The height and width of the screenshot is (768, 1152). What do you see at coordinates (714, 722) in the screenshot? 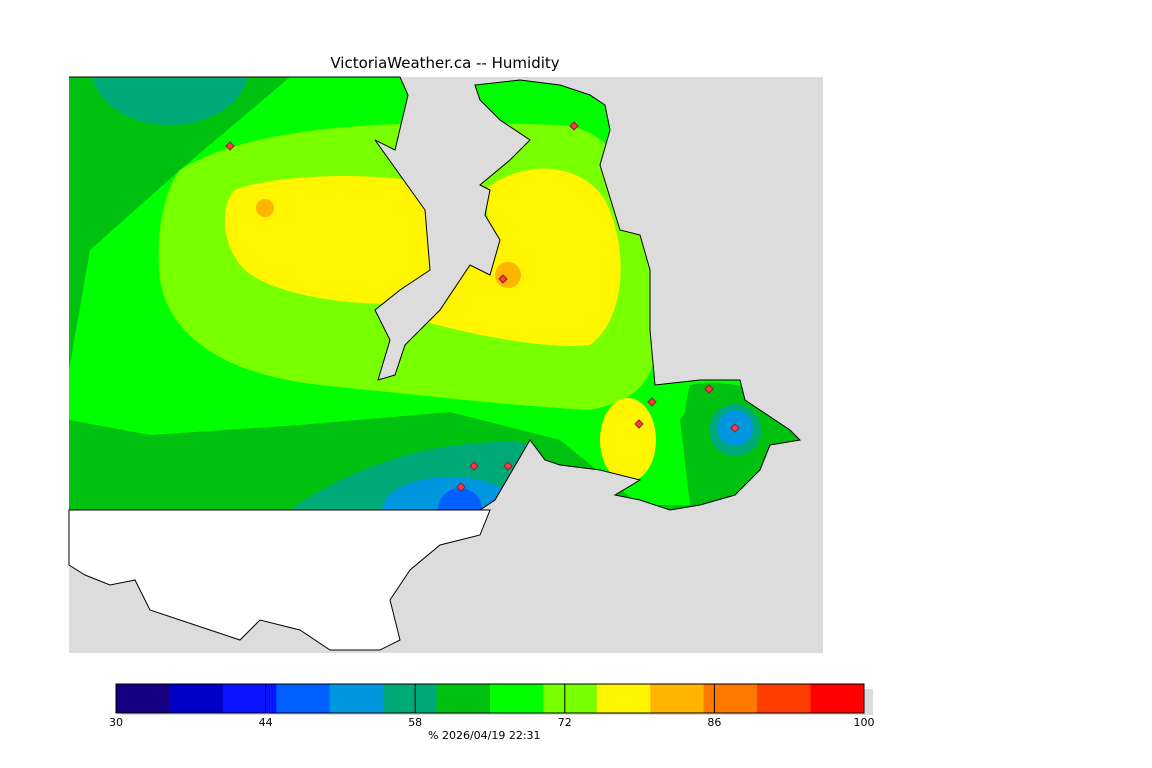
I see `colorbar-tick-label: 86` at bounding box center [714, 722].